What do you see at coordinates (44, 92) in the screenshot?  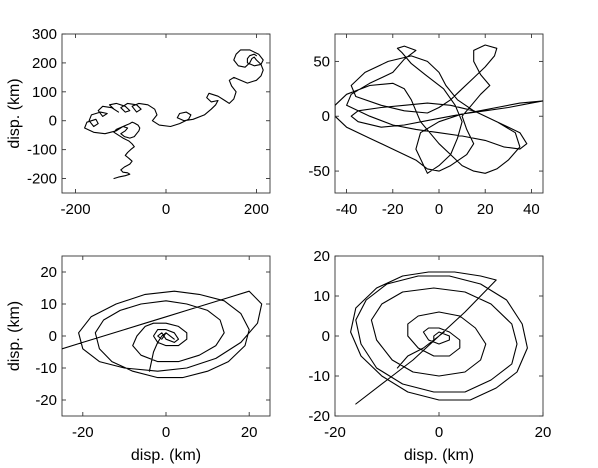 I see `y-tick-label: 100` at bounding box center [44, 92].